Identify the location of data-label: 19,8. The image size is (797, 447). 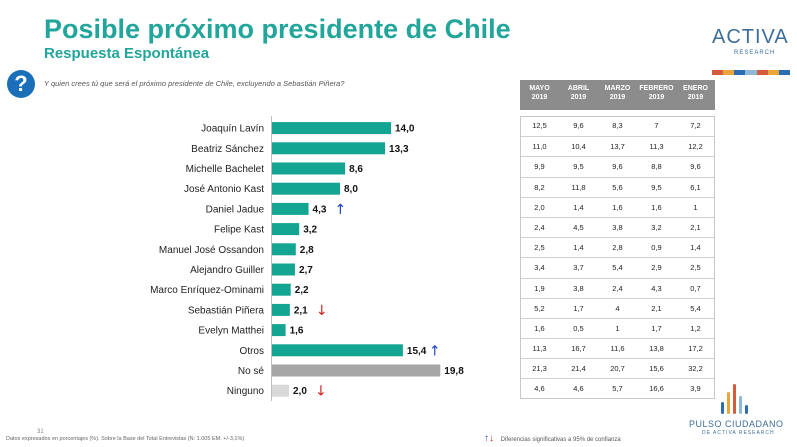
(454, 371).